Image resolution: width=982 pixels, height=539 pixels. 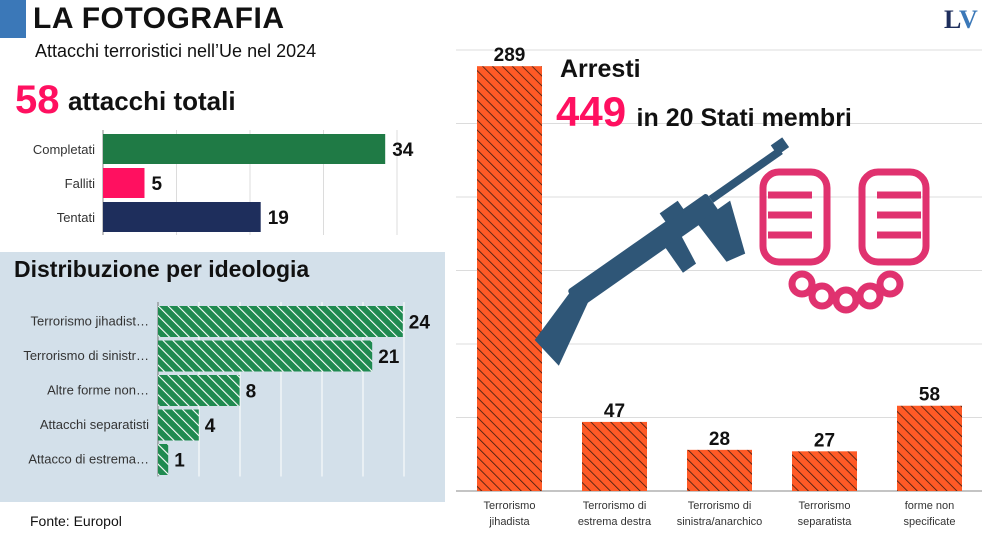 What do you see at coordinates (76, 521) in the screenshot?
I see `source-note: Fonte: Europol` at bounding box center [76, 521].